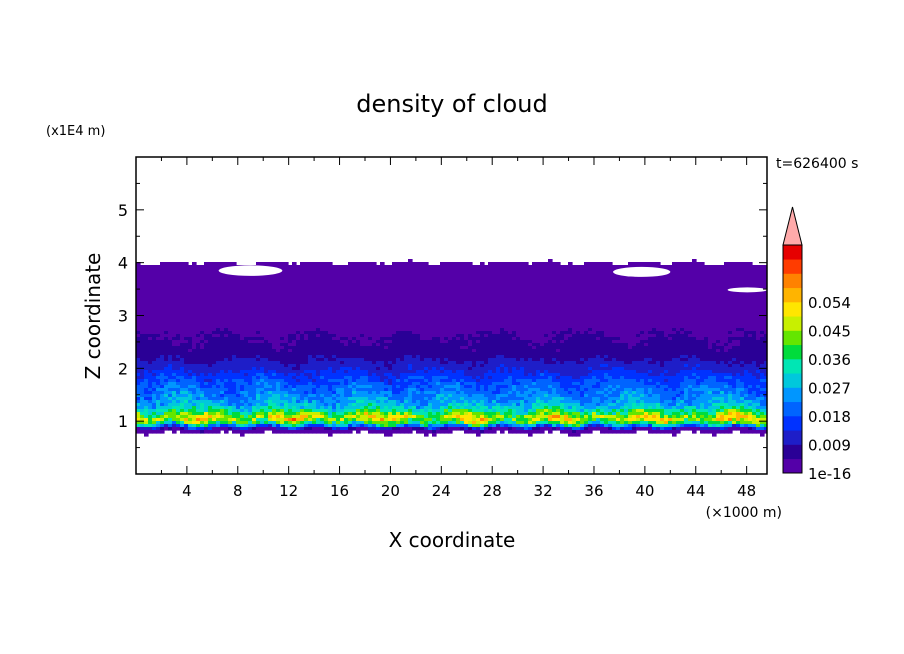 This screenshot has width=904, height=654. Describe the element at coordinates (829, 360) in the screenshot. I see `colorbar-tick-label: 0.036` at that location.